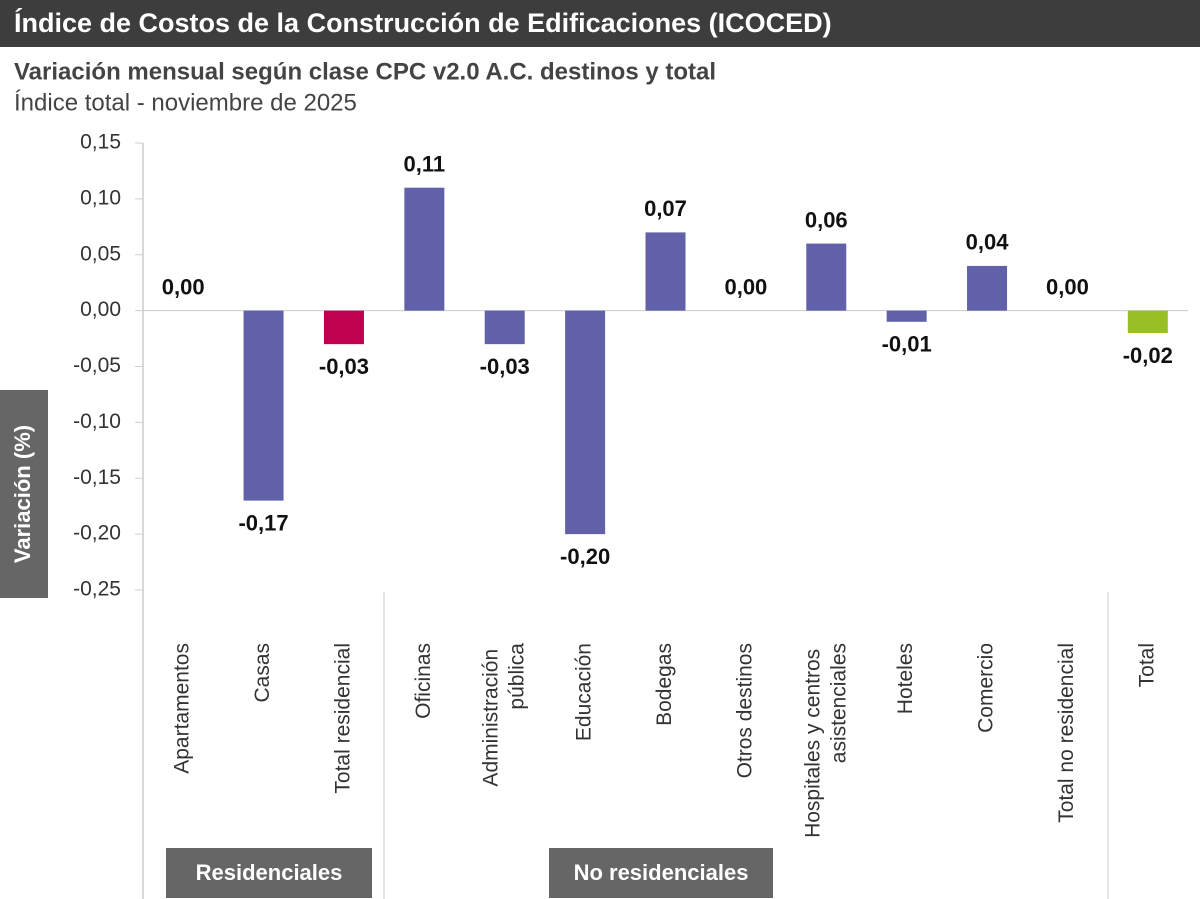 Image resolution: width=1200 pixels, height=899 pixels. Describe the element at coordinates (100, 197) in the screenshot. I see `y-tick-label: 0,10` at that location.